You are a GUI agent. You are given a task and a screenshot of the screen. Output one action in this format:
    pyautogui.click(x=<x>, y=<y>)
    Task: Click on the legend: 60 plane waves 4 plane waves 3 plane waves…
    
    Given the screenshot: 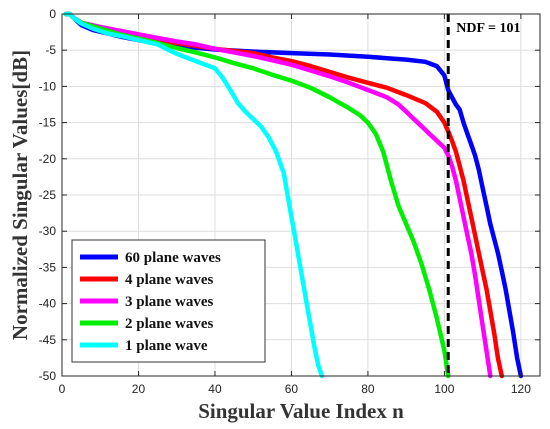 What is the action you would take?
    pyautogui.click(x=168, y=301)
    